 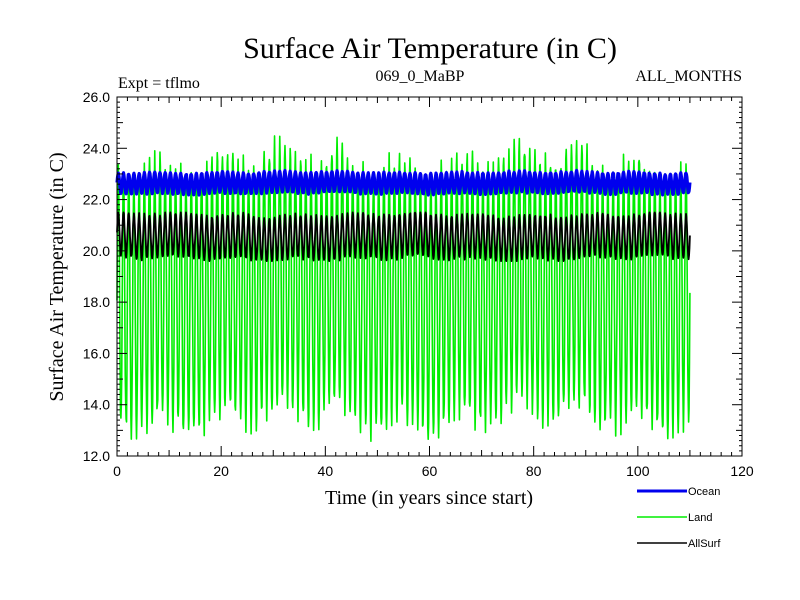 What do you see at coordinates (96, 97) in the screenshot?
I see `y-tick-label: 26.0` at bounding box center [96, 97].